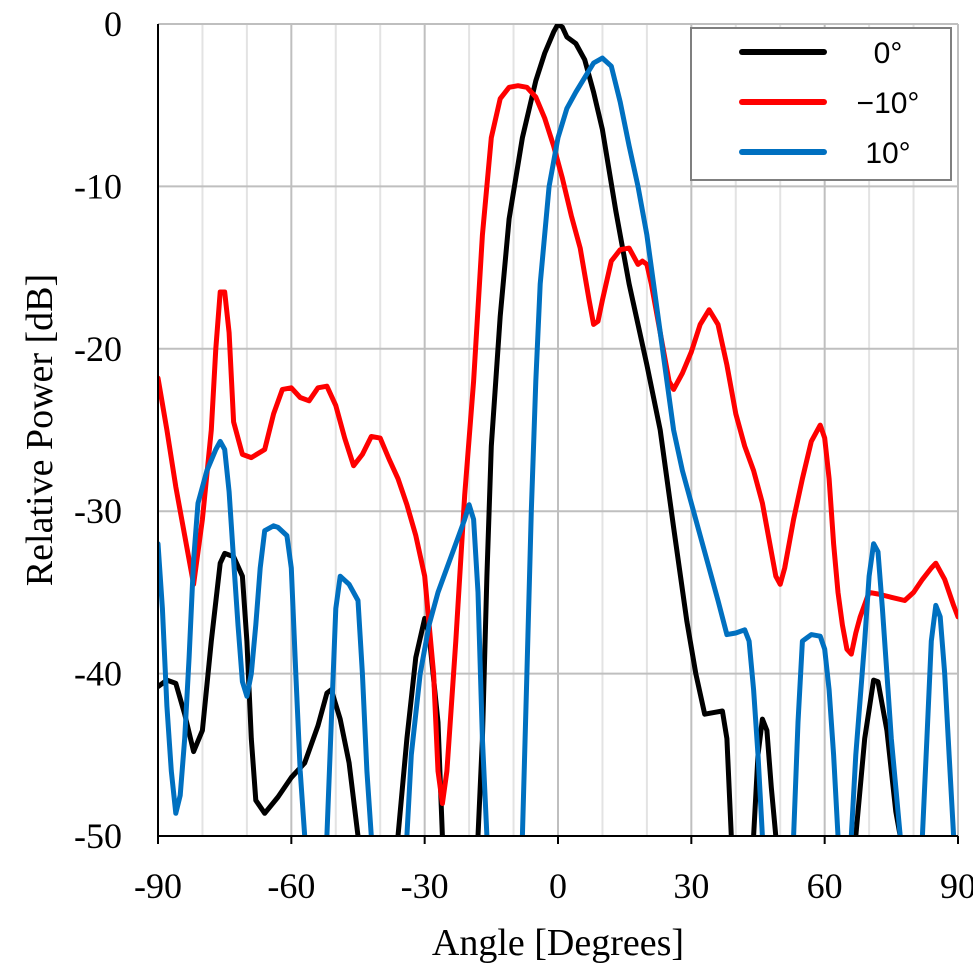 This screenshot has width=973, height=977. I want to click on y-tick-label: -20, so click(98, 349).